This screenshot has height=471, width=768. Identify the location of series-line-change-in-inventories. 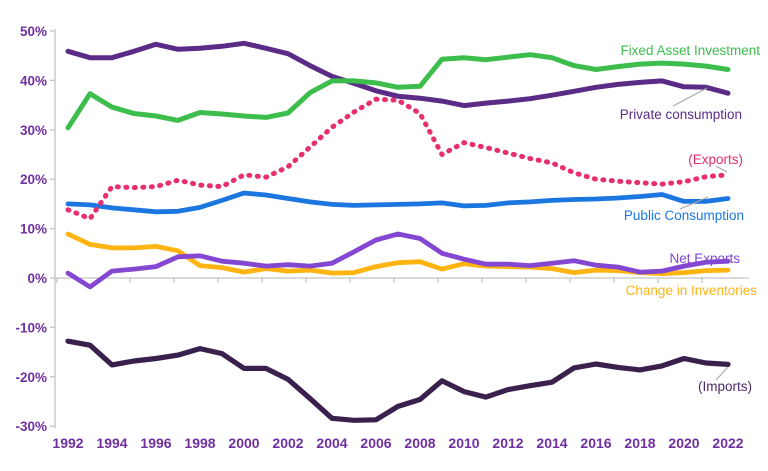
(398, 254).